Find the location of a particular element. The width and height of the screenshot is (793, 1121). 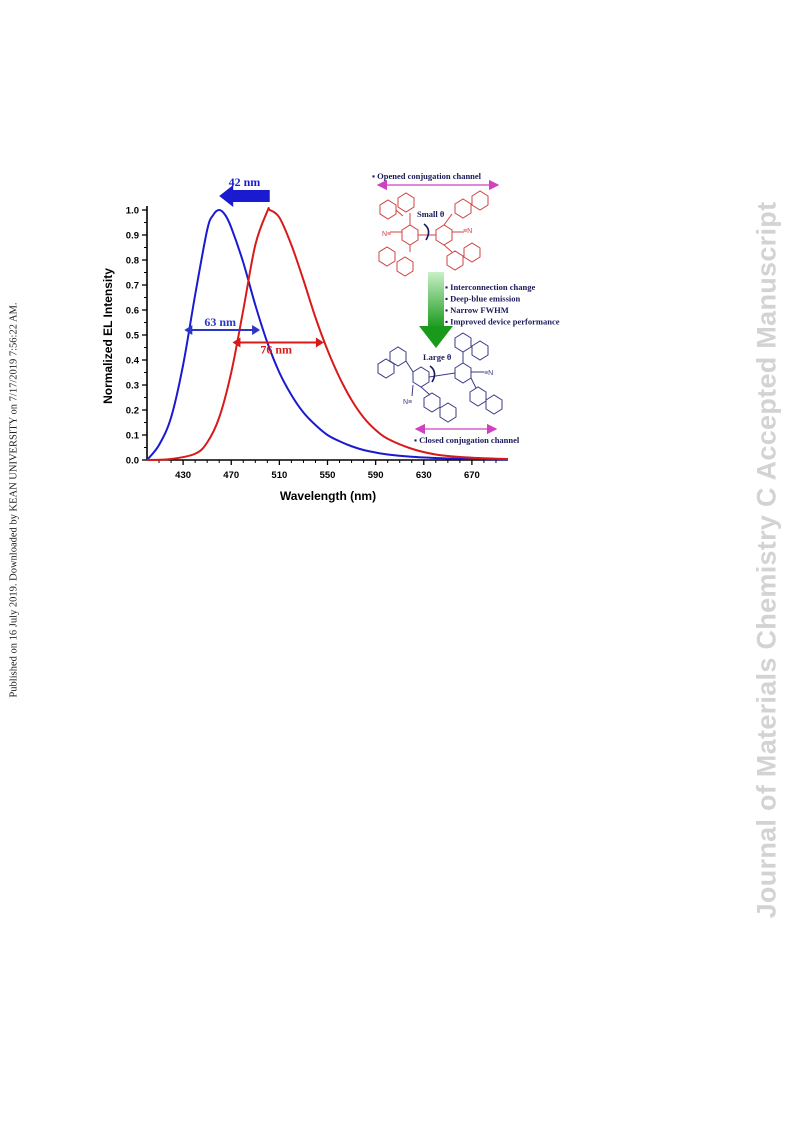

fwhm-label-blue: 63 nm is located at coordinates (220, 322).